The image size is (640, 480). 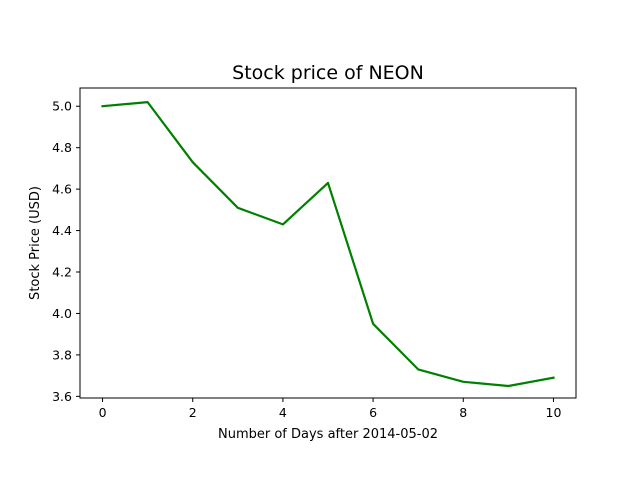 What do you see at coordinates (330, 409) in the screenshot?
I see `x-axis: 0 2 4 6 8 10` at bounding box center [330, 409].